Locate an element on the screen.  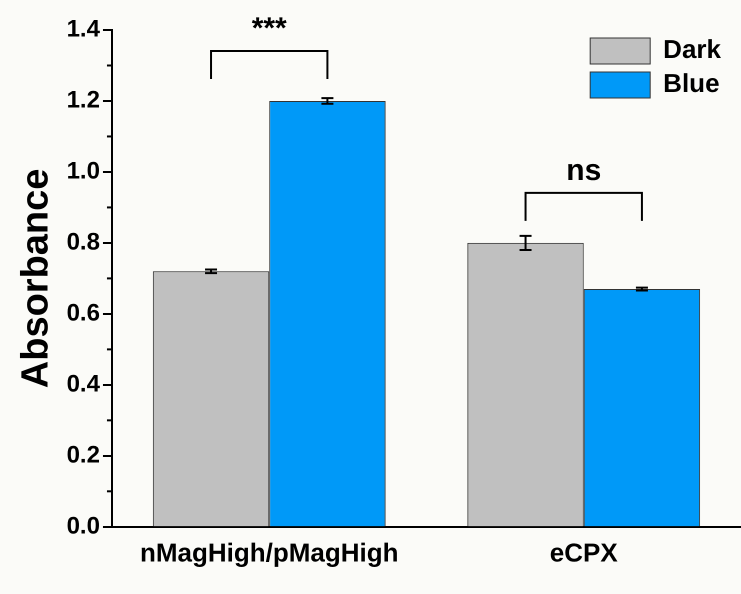
annotation: ns is located at coordinates (584, 171).